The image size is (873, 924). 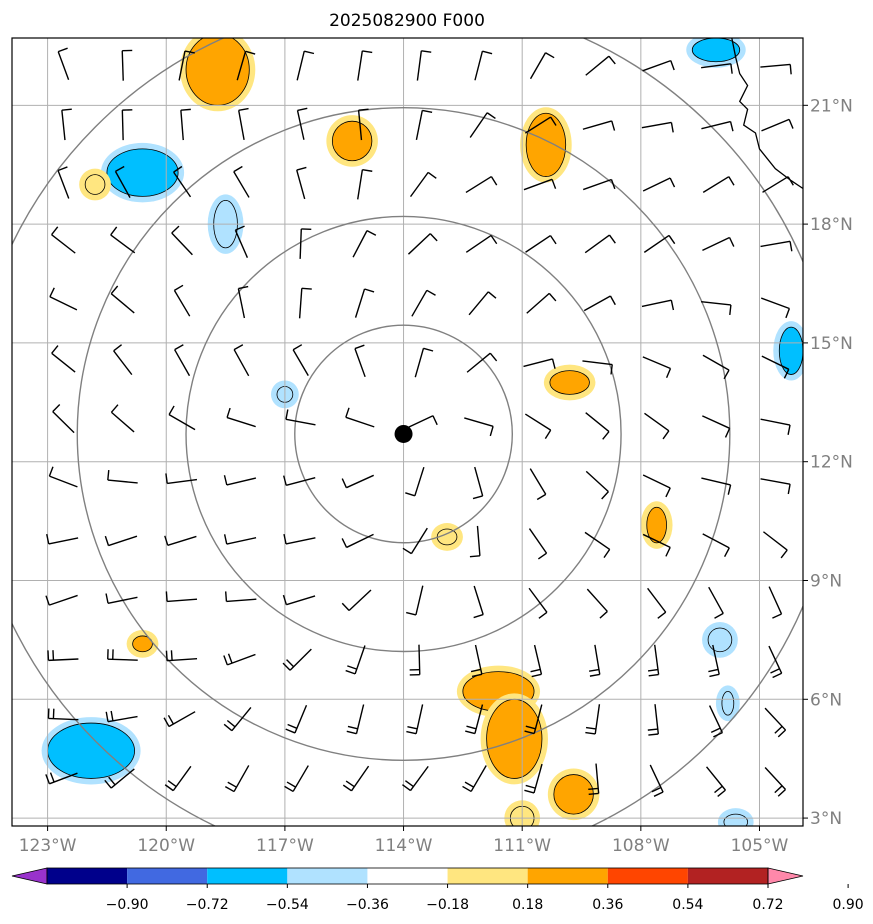 I want to click on colorbar-level-label: −0.18, so click(x=447, y=905).